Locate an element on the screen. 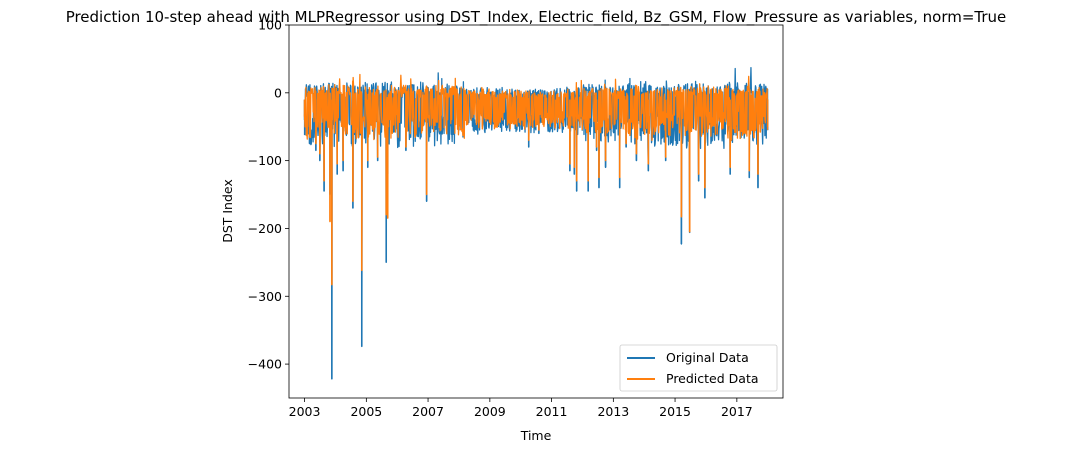 The image size is (1072, 453). legend: Original Data Predicted Data is located at coordinates (698, 368).